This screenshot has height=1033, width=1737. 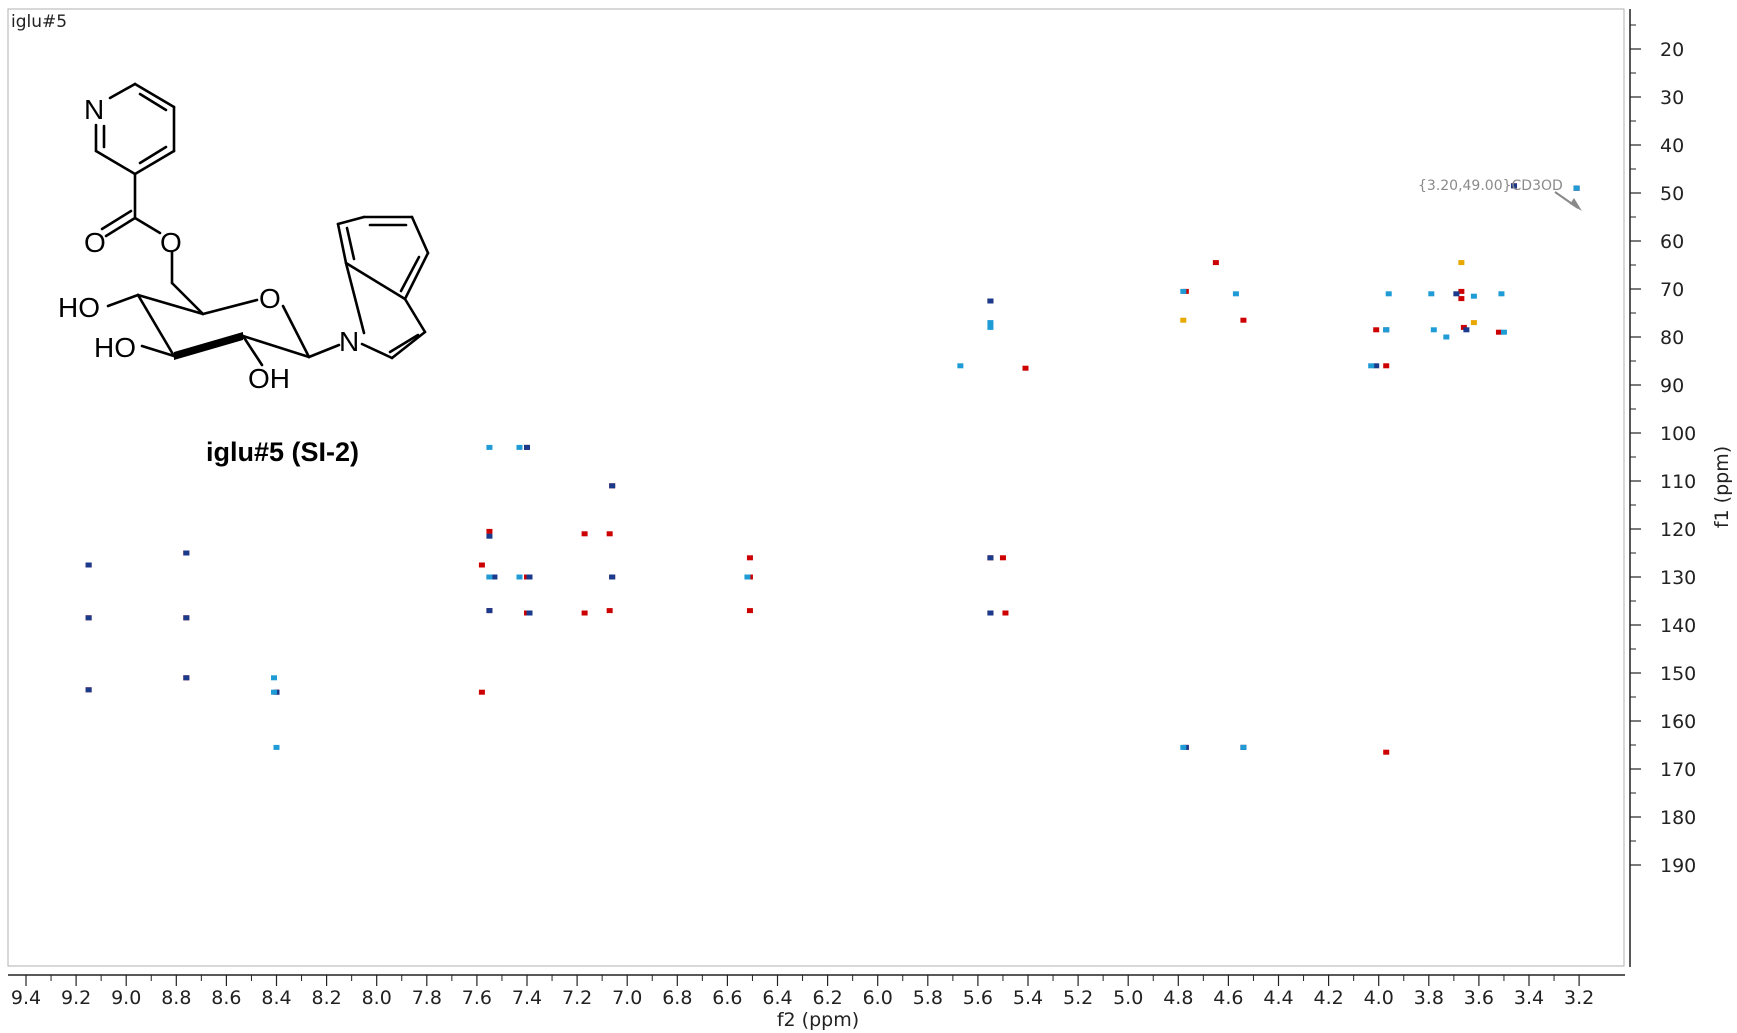 I want to click on y-tick-label: 30, so click(x=1672, y=98).